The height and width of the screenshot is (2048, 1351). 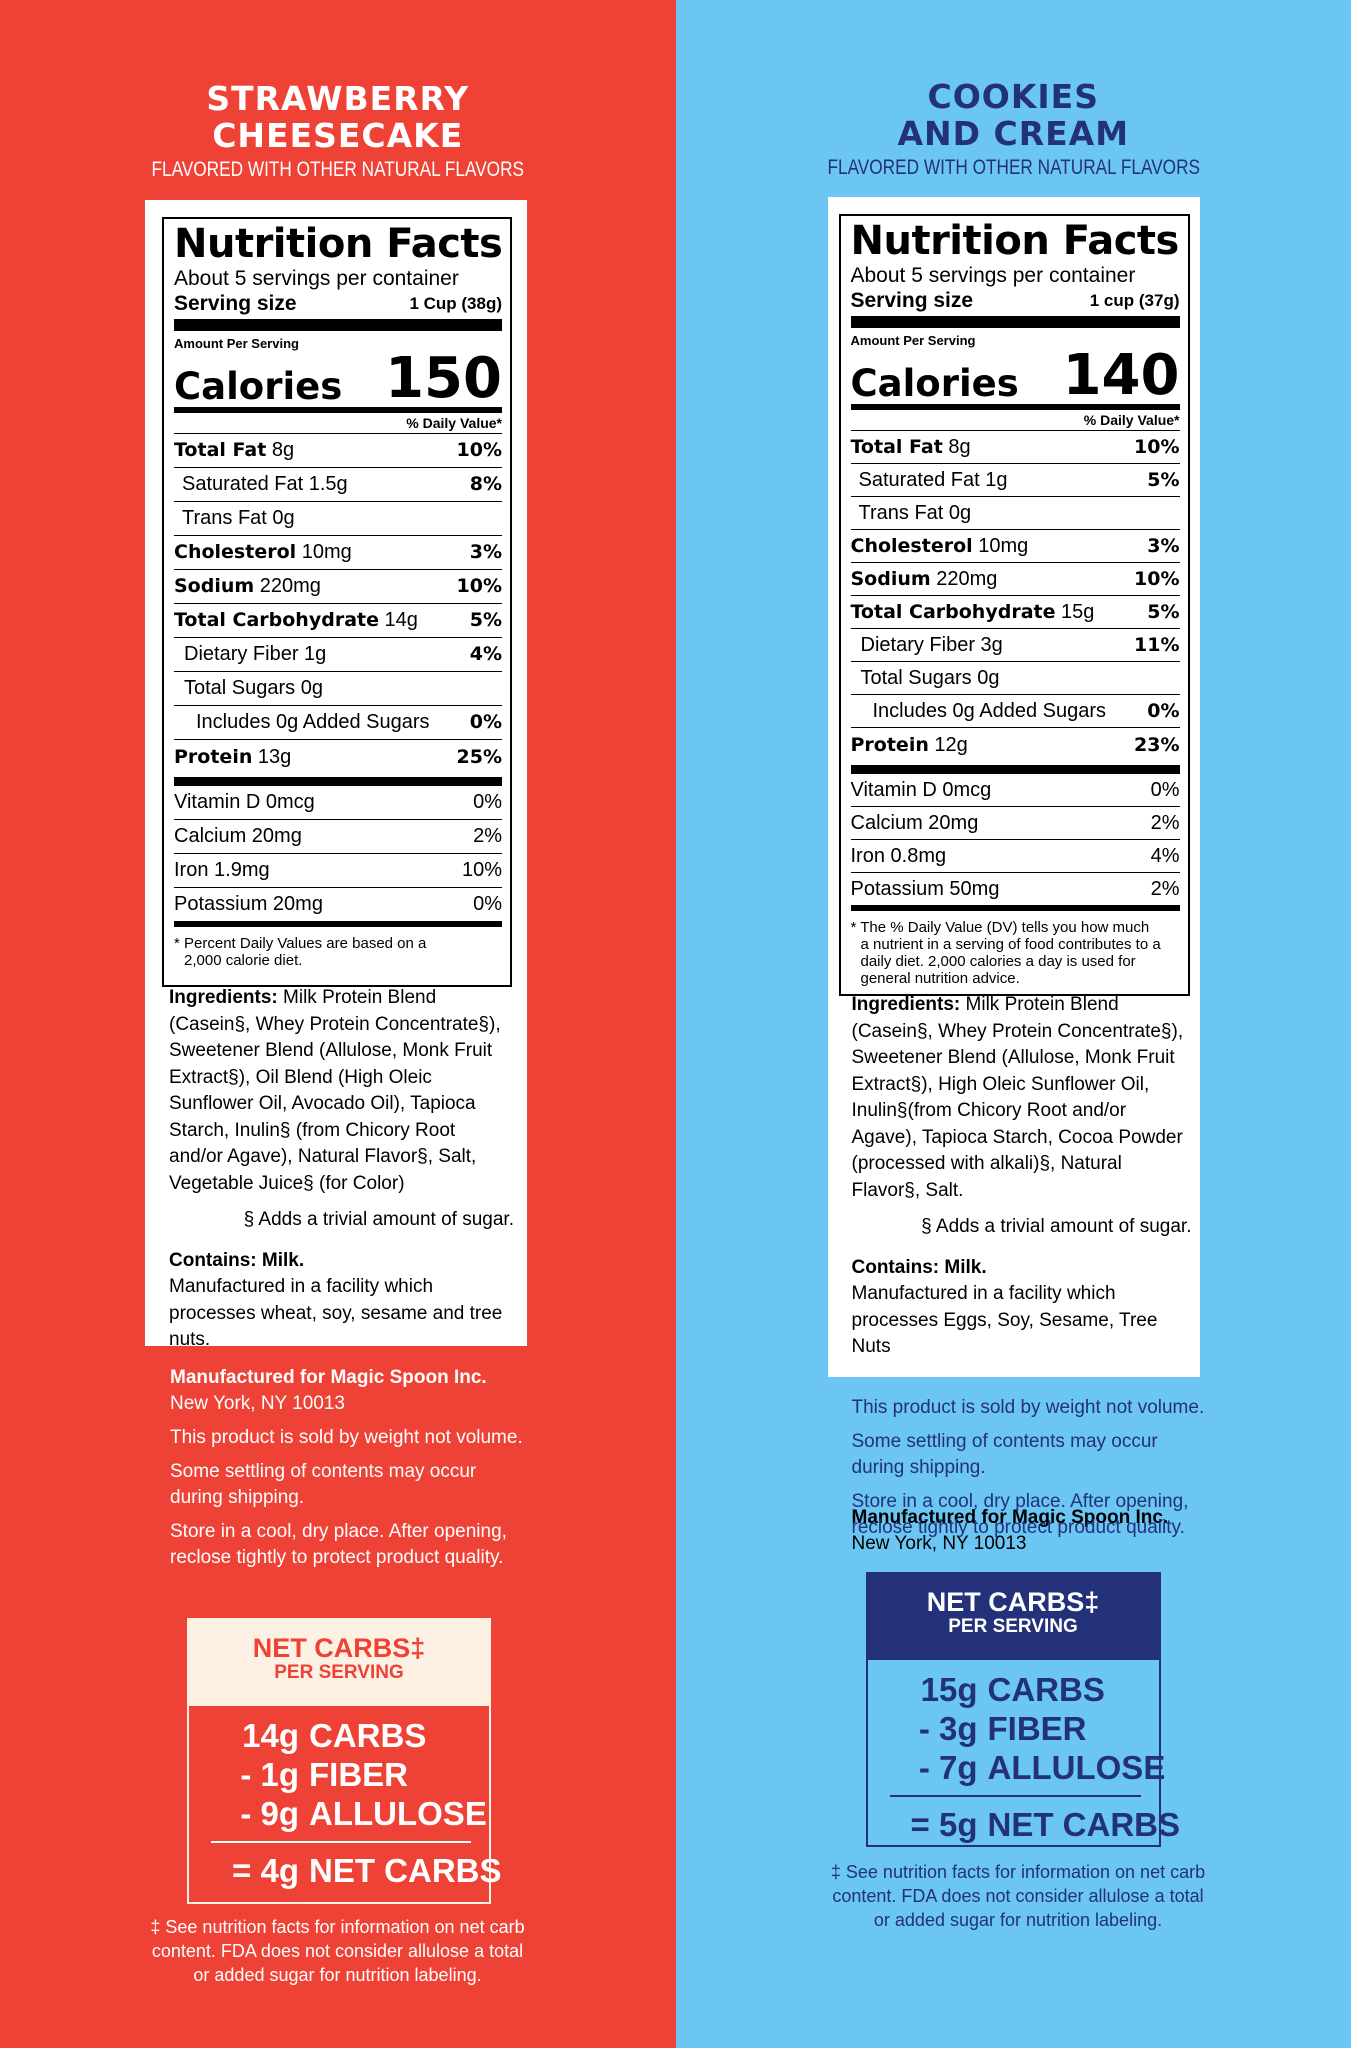 What do you see at coordinates (1121, 375) in the screenshot?
I see `nf-calories-value: 140` at bounding box center [1121, 375].